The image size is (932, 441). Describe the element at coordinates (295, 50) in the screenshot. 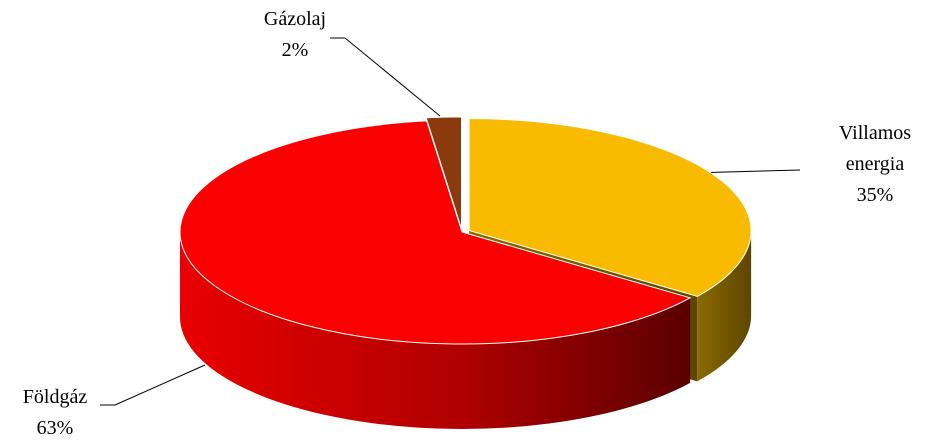

I see `percent-label: 2%` at that location.